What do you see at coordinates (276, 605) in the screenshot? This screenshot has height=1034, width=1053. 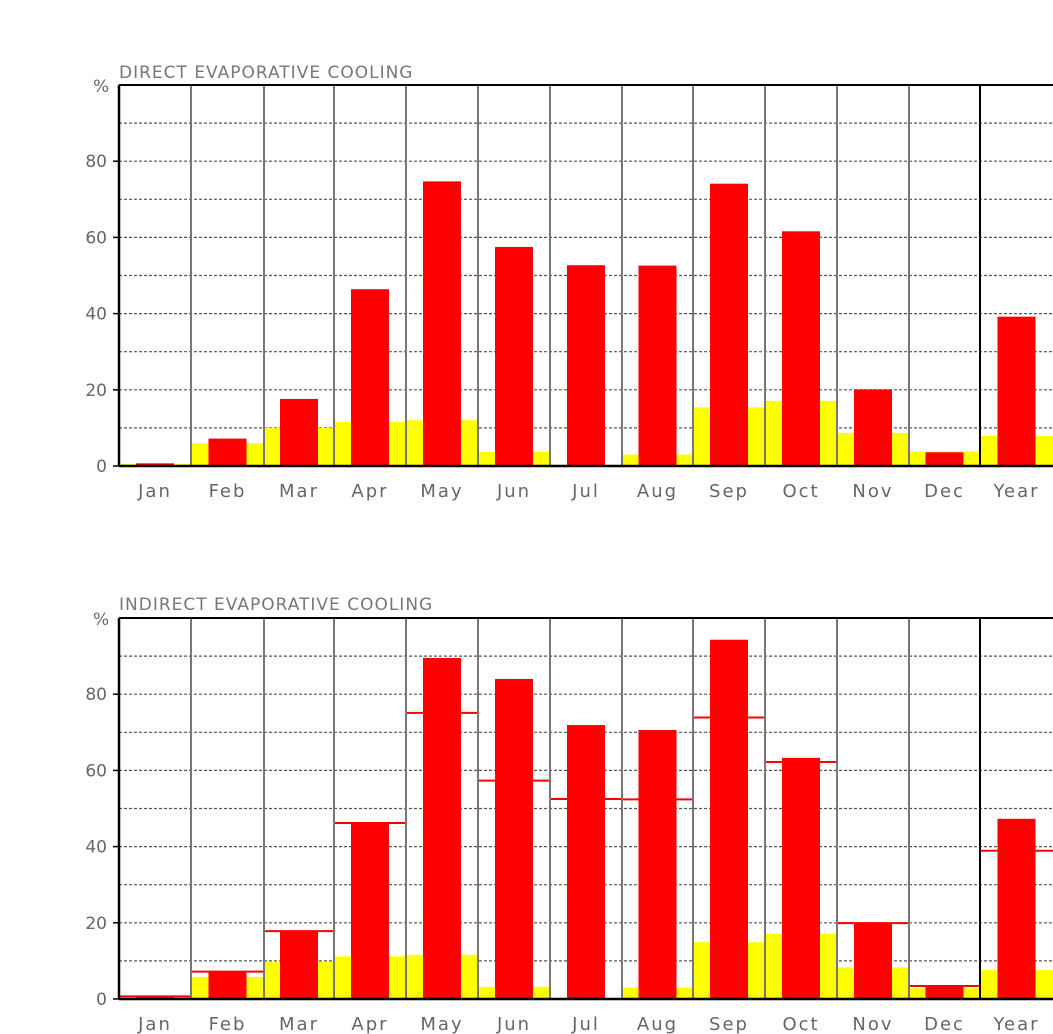 I see `chart-title: INDIRECT EVAPORATIVE COOLING` at bounding box center [276, 605].